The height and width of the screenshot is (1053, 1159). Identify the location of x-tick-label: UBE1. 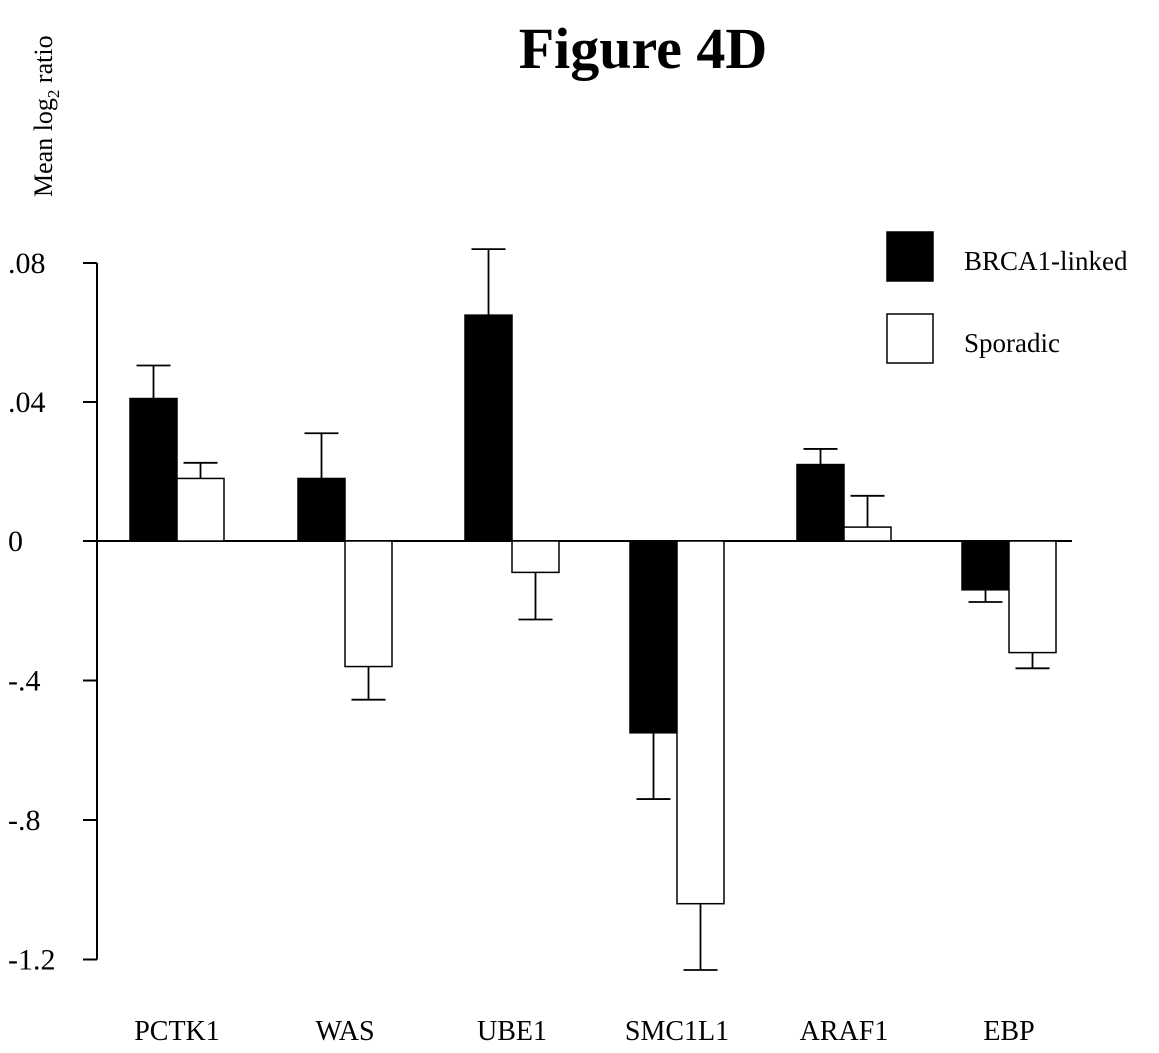
(512, 1031).